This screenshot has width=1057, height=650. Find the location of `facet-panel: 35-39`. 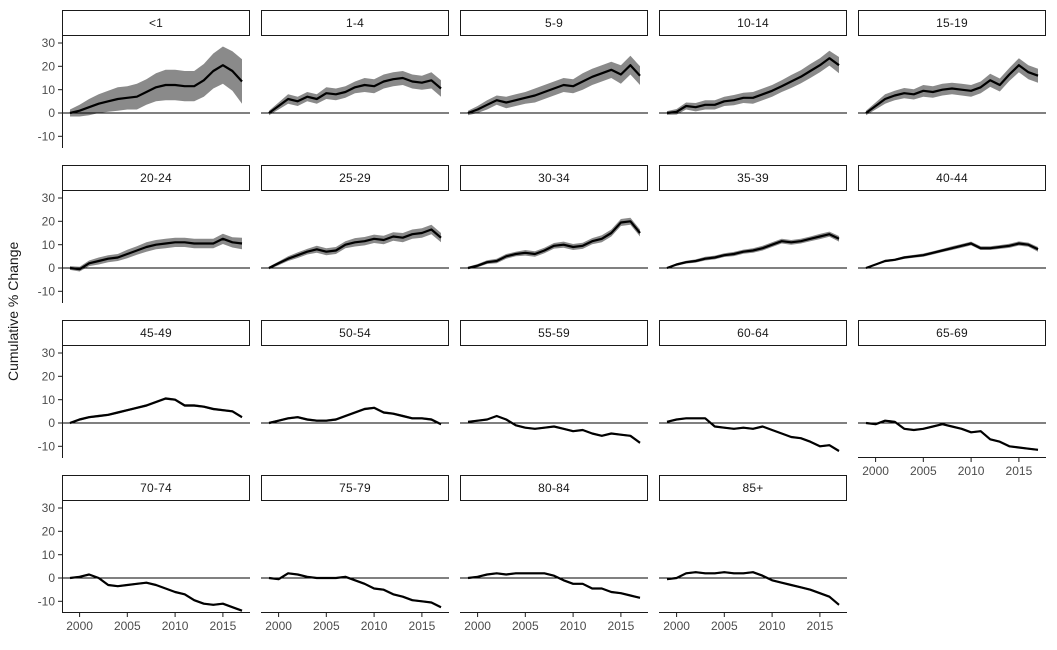

facet-panel: 35-39 is located at coordinates (753, 234).